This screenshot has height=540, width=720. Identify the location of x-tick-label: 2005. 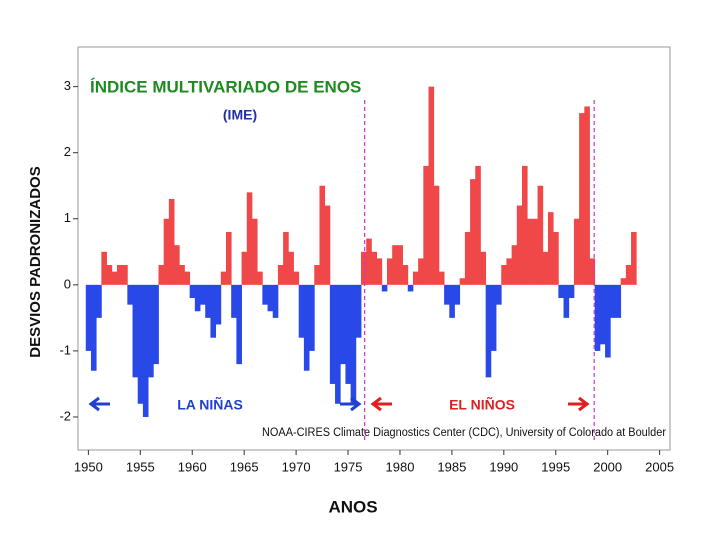
(659, 466).